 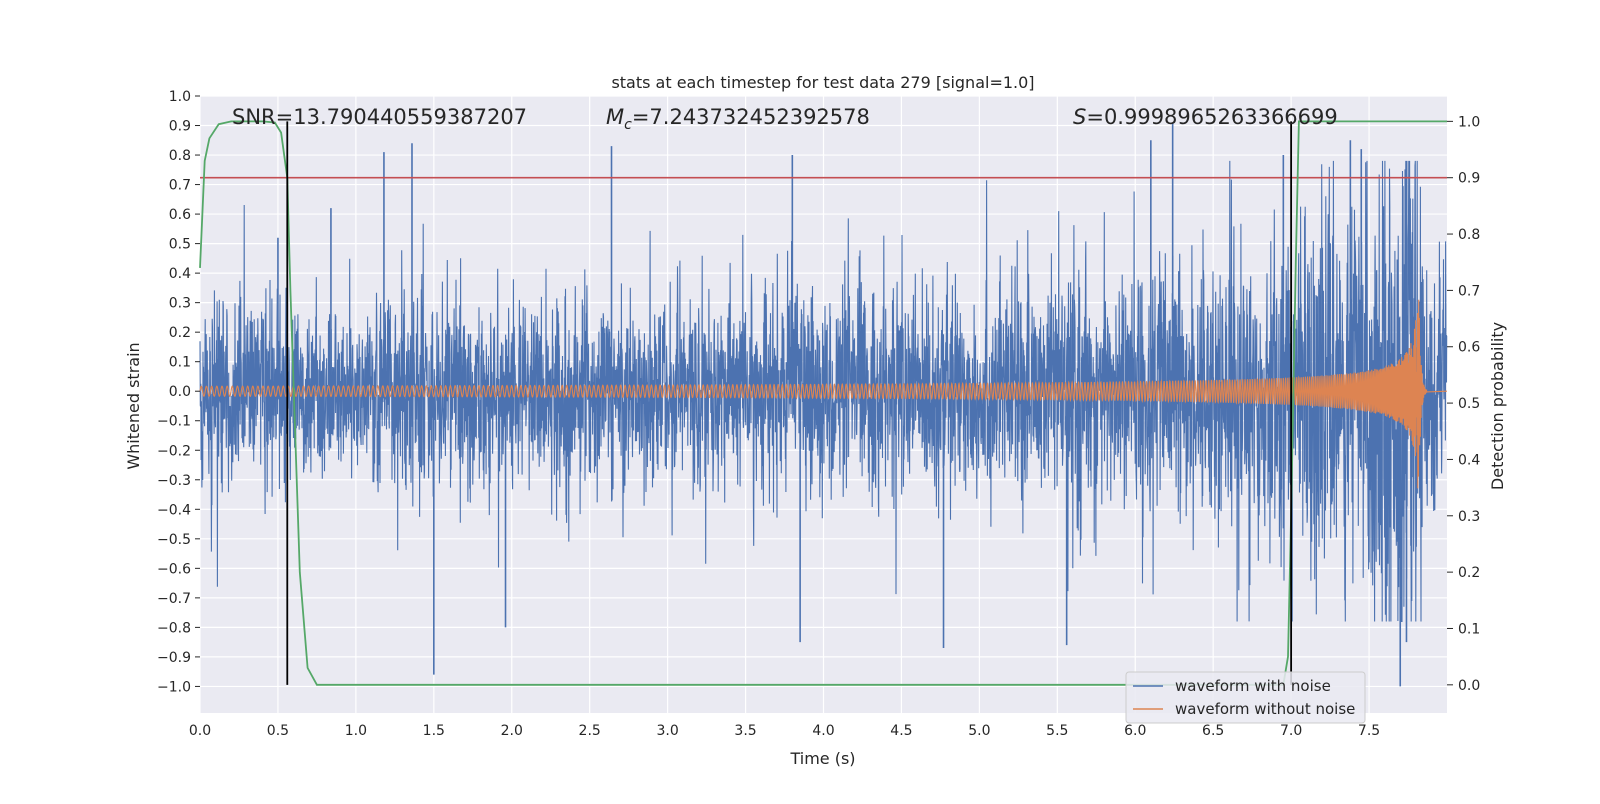 What do you see at coordinates (1469, 686) in the screenshot?
I see `y-tick-label-right-10: 0.0` at bounding box center [1469, 686].